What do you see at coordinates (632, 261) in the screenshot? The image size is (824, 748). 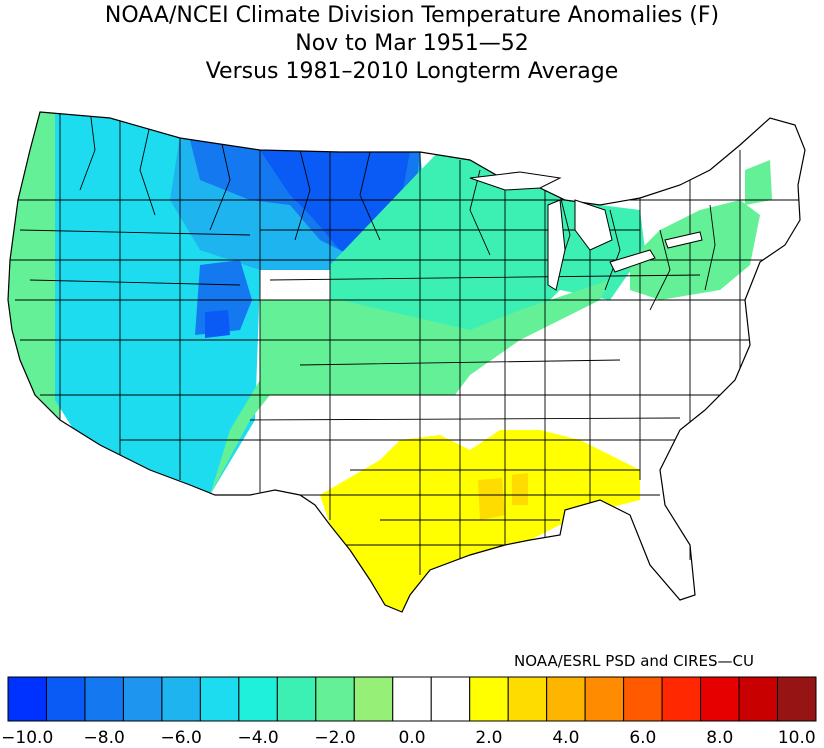 I see `lake-erie` at bounding box center [632, 261].